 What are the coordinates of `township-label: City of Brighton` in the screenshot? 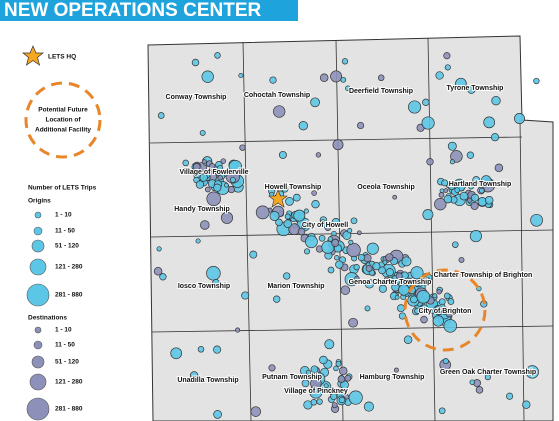 It's located at (445, 311).